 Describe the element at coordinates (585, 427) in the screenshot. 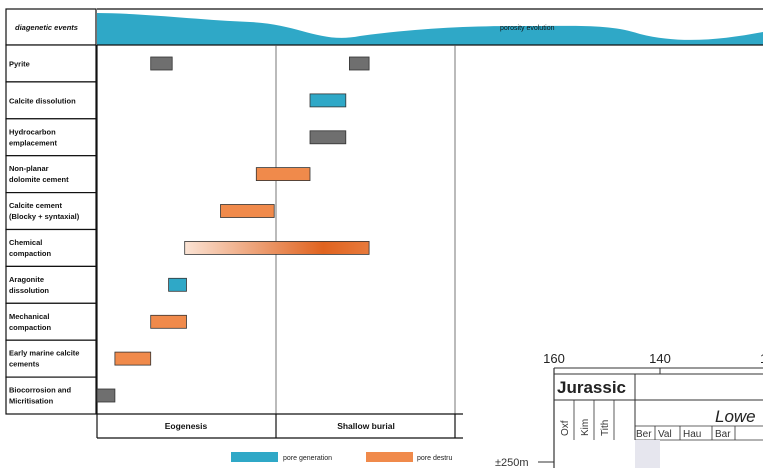

I see `inset-stage-kim: Kim` at that location.